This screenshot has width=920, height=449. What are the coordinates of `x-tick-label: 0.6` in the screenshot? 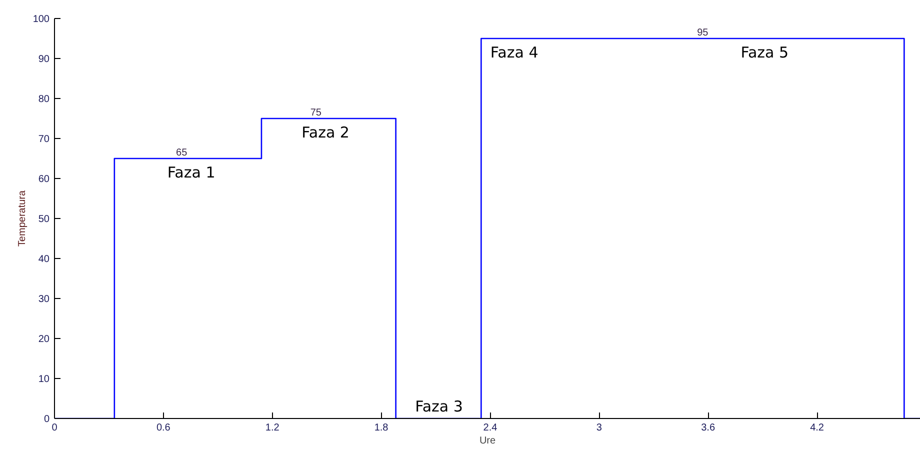 It's located at (163, 428).